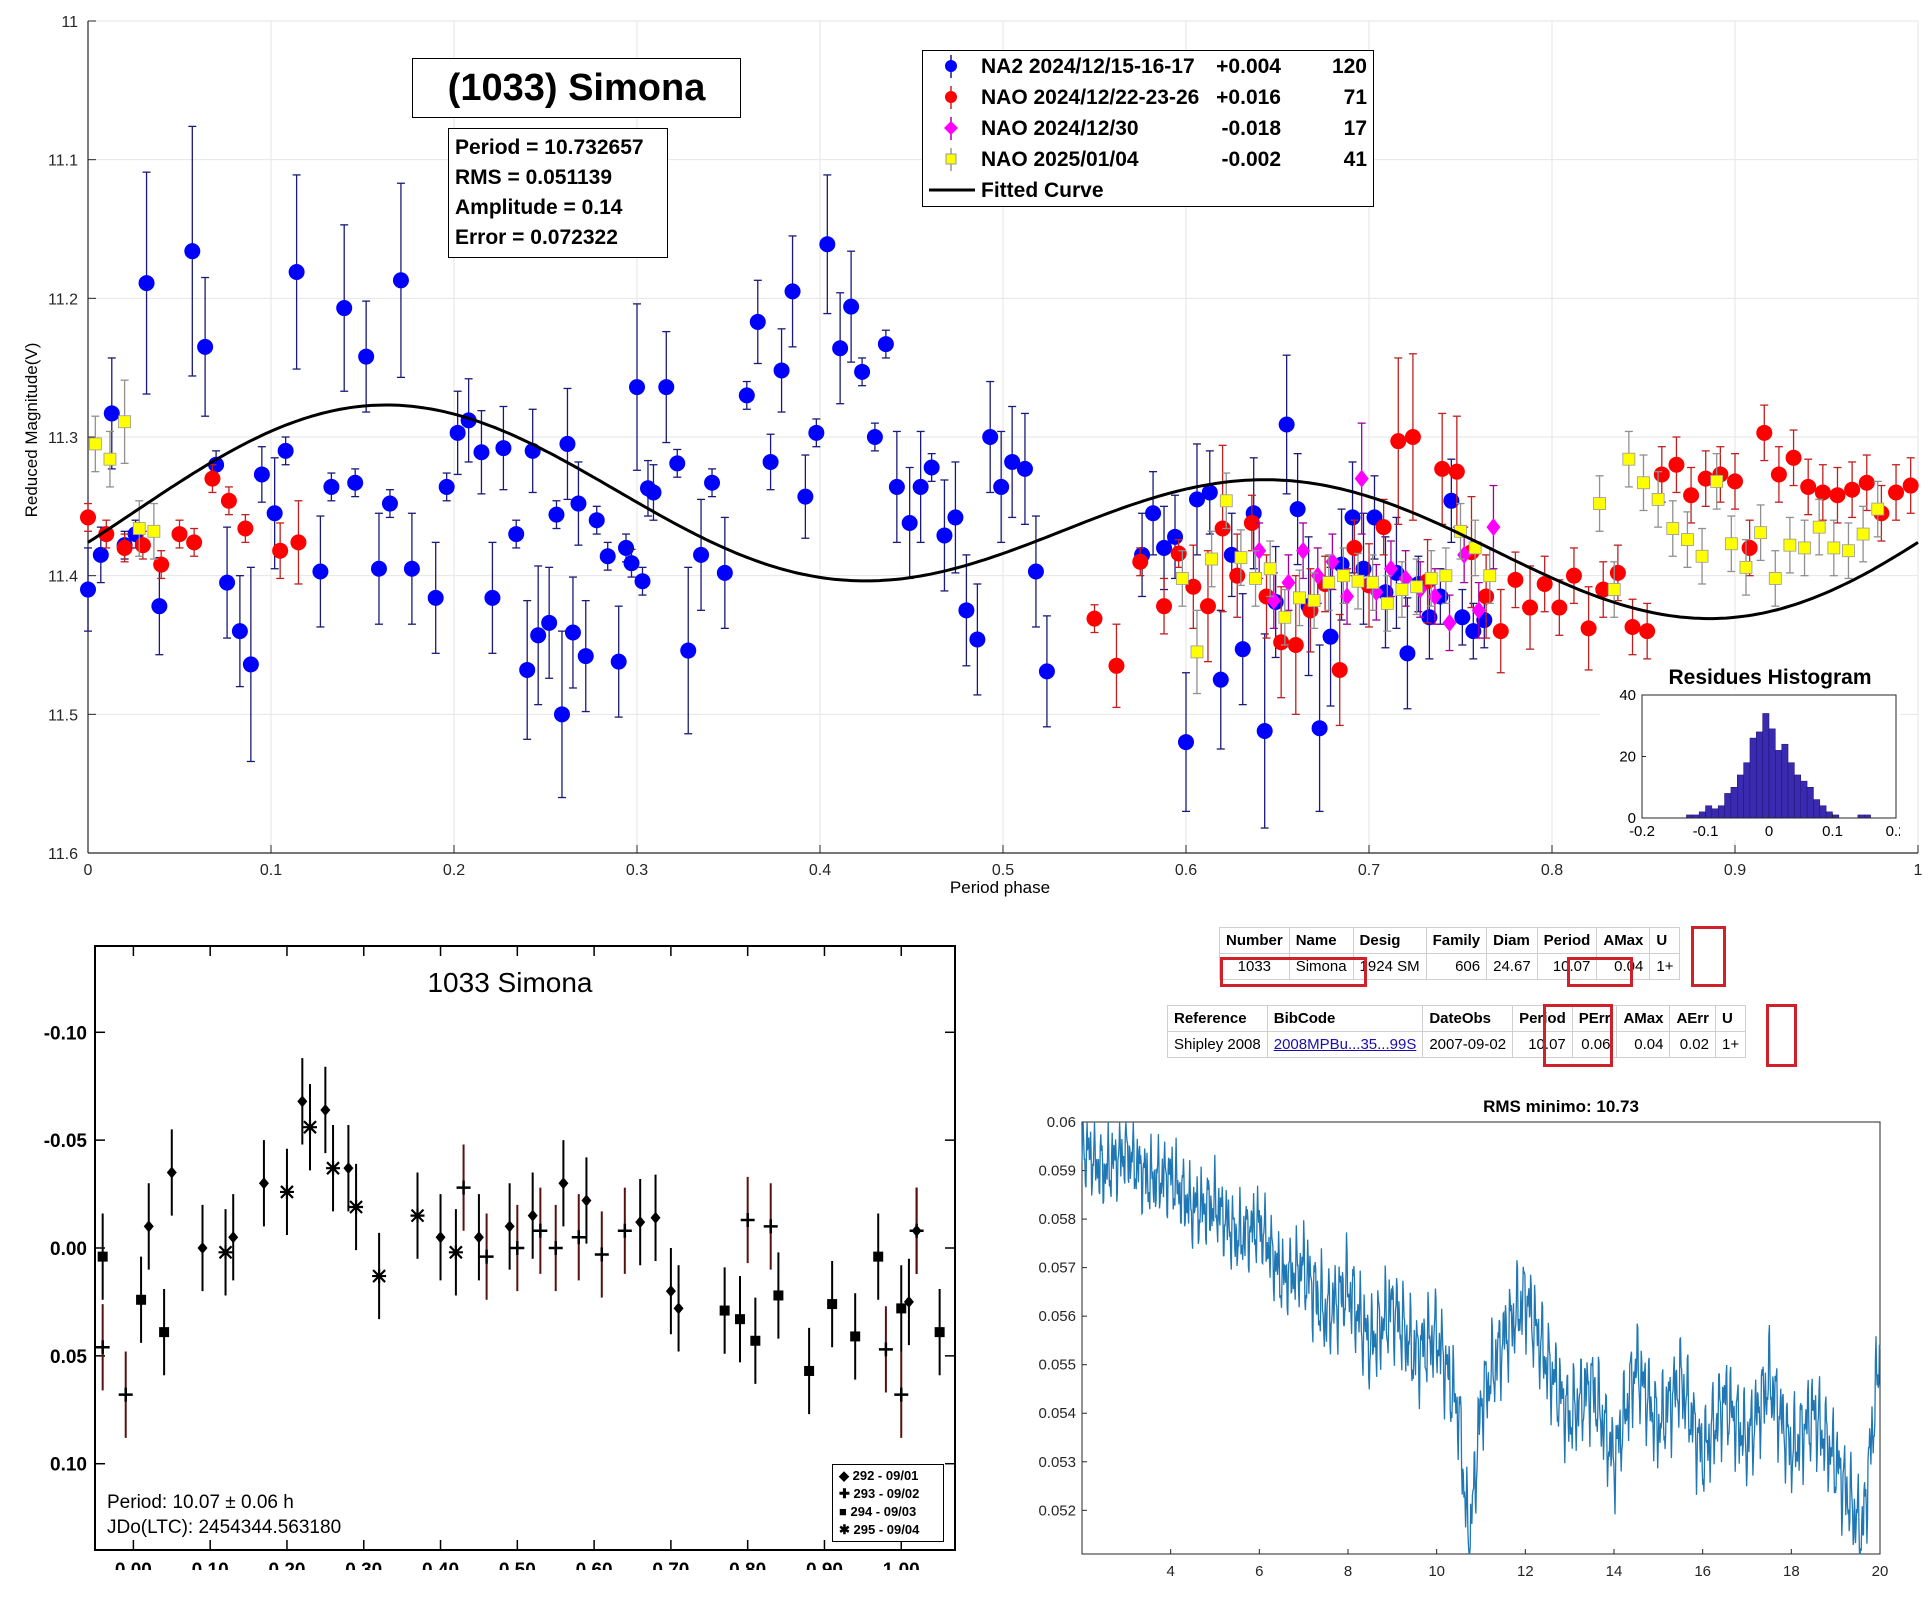 The width and height of the screenshot is (1928, 1622). I want to click on cell-family: 606, so click(1456, 966).